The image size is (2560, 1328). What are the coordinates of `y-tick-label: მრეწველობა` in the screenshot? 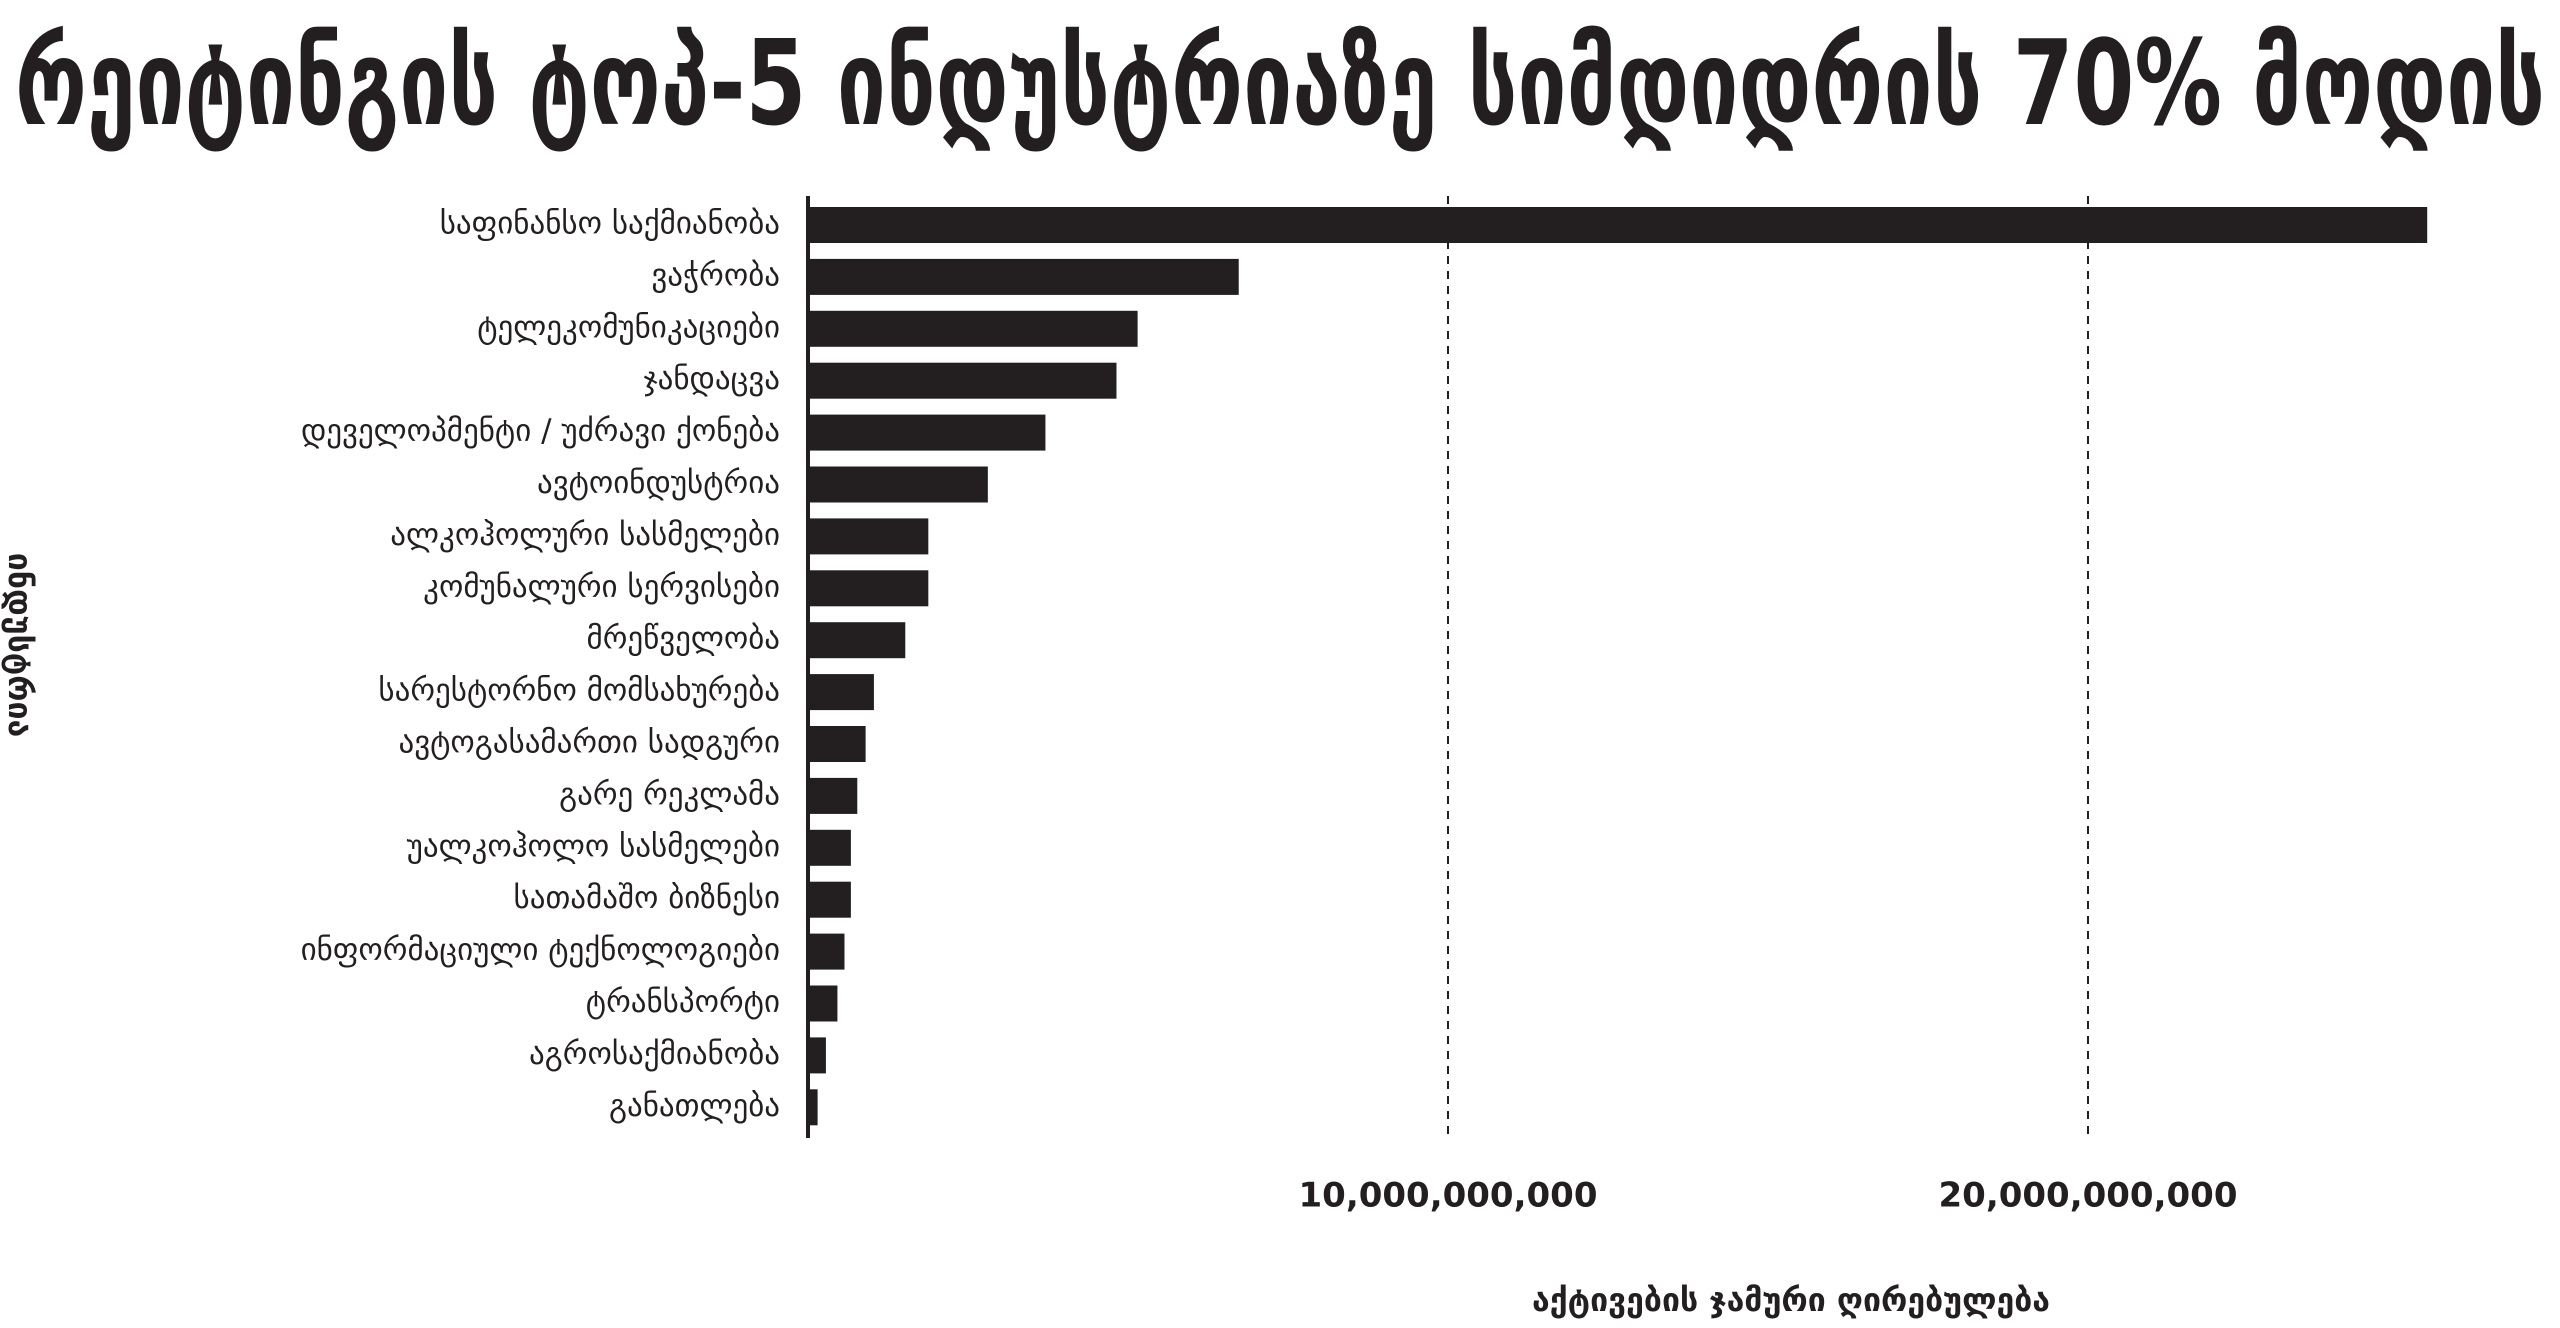 It's located at (683, 639).